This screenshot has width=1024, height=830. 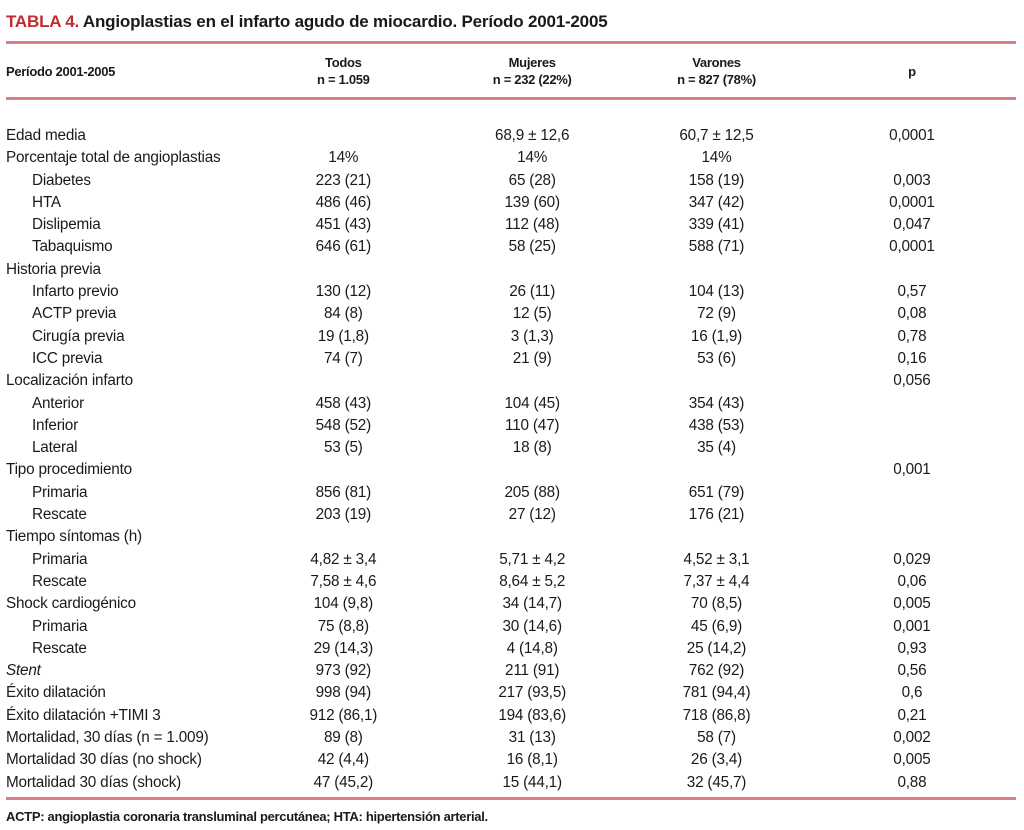 I want to click on row-label: ACTP previa, so click(x=74, y=314).